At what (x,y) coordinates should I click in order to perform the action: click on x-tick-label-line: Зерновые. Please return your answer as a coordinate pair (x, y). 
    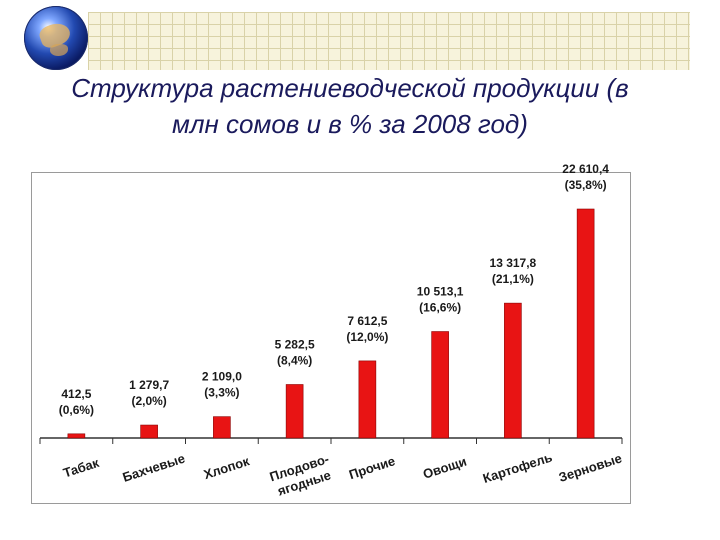
    Looking at the image, I should click on (590, 467).